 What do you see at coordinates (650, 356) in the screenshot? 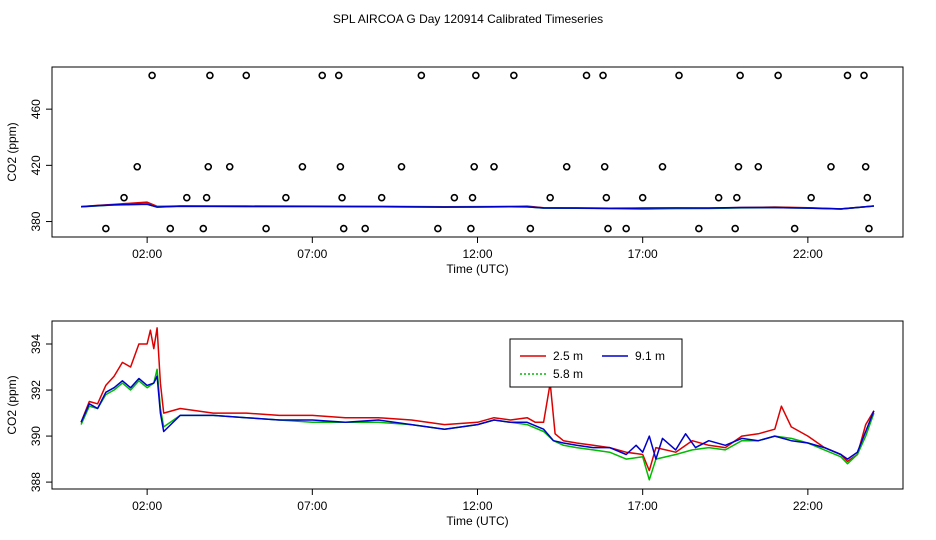
I see `legend-label: 9.1 m` at bounding box center [650, 356].